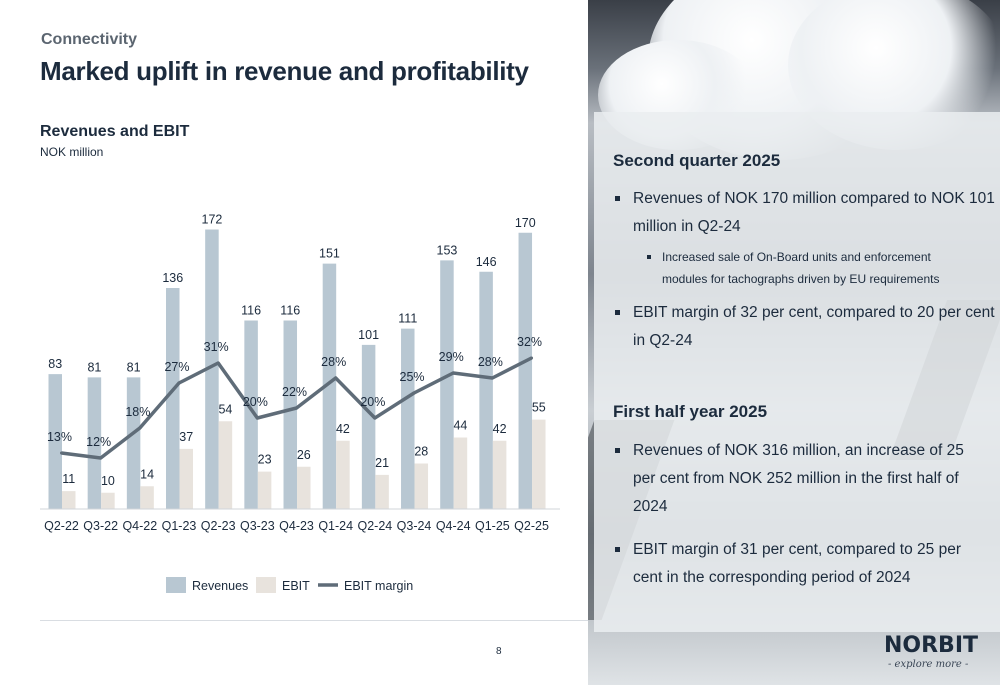 The height and width of the screenshot is (685, 1000). Describe the element at coordinates (931, 645) in the screenshot. I see `norbit-logo: NORBIT` at that location.